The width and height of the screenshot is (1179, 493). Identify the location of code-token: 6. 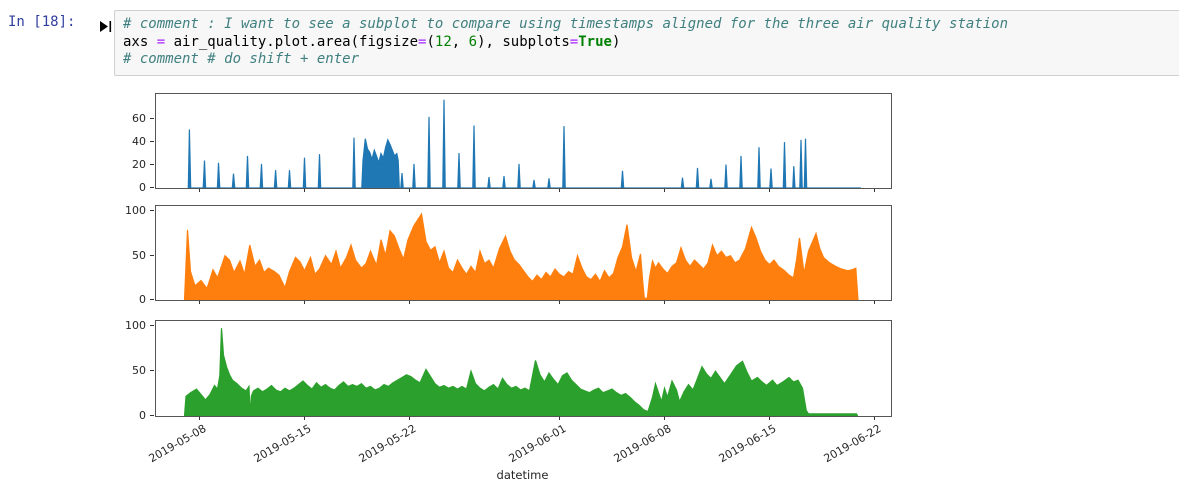
(473, 41).